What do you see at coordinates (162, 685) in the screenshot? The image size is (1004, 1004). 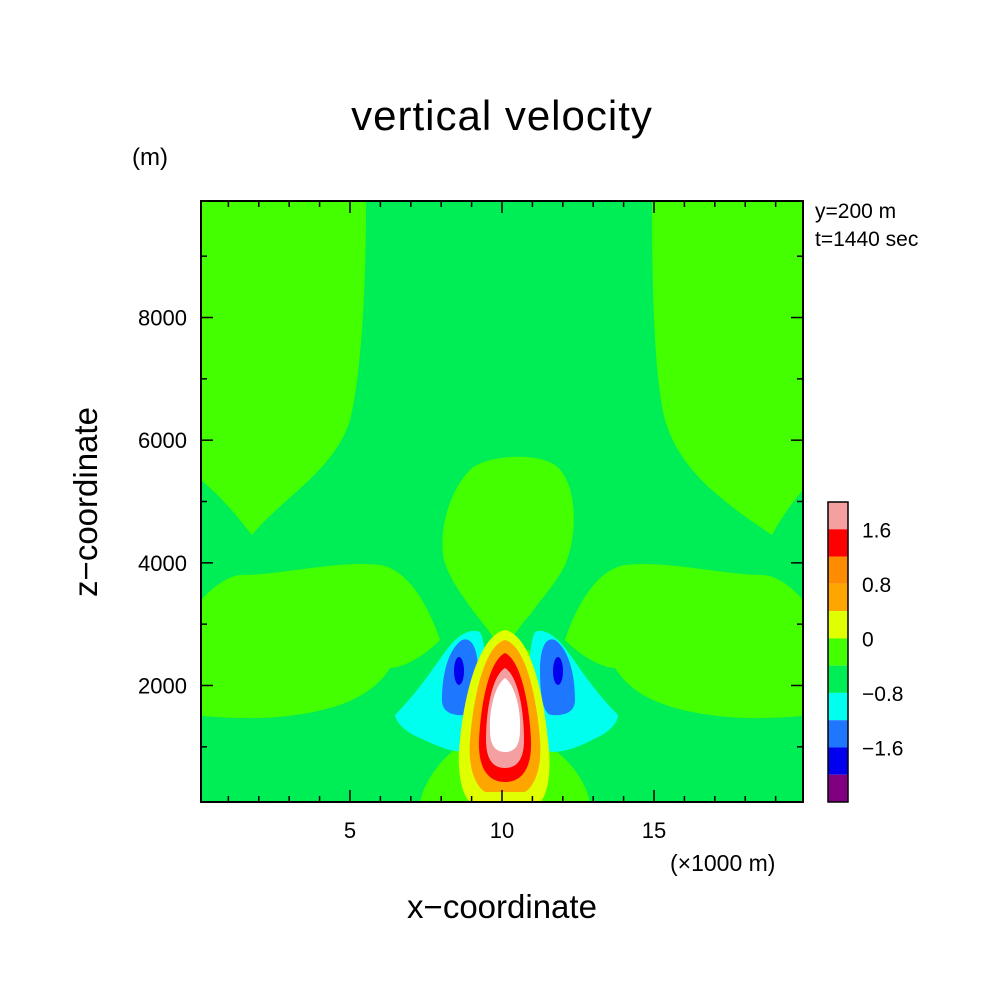 I see `y-tick-label: 2000` at bounding box center [162, 685].